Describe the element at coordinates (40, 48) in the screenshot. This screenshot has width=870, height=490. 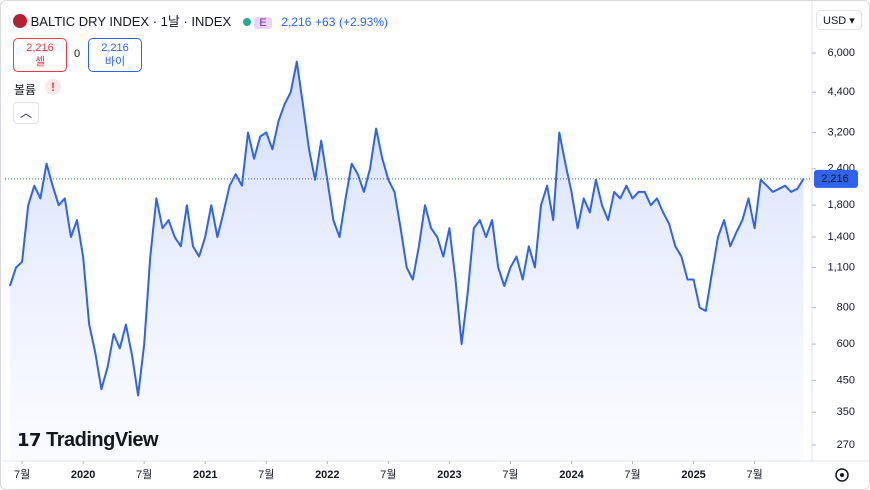
I see `sell-price: 2,216` at that location.